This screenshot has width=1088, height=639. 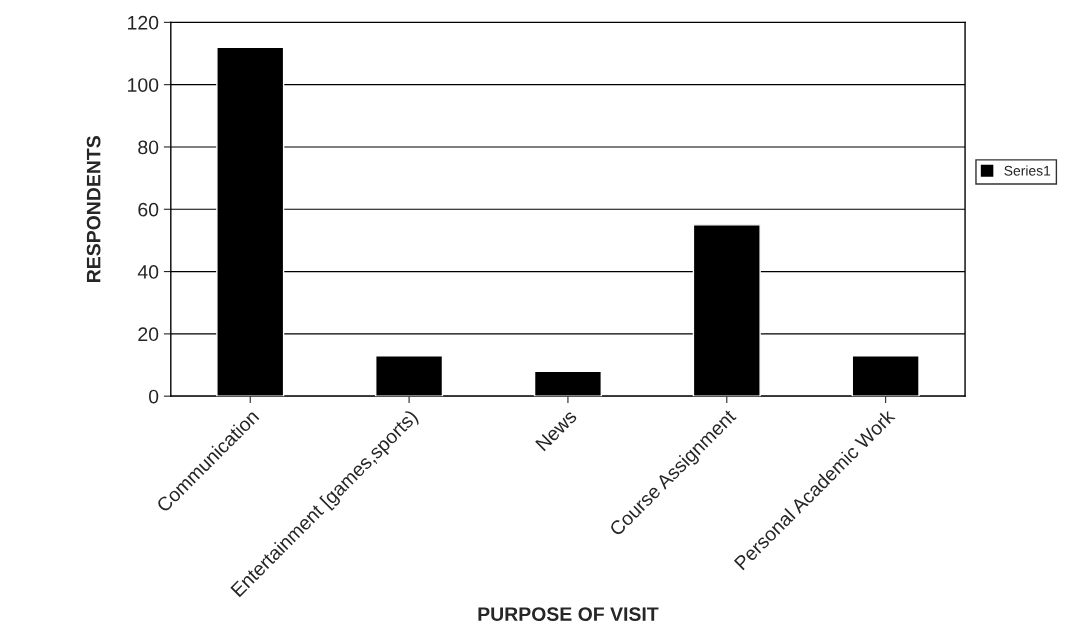 I want to click on y-tick-label: 120, so click(x=143, y=22).